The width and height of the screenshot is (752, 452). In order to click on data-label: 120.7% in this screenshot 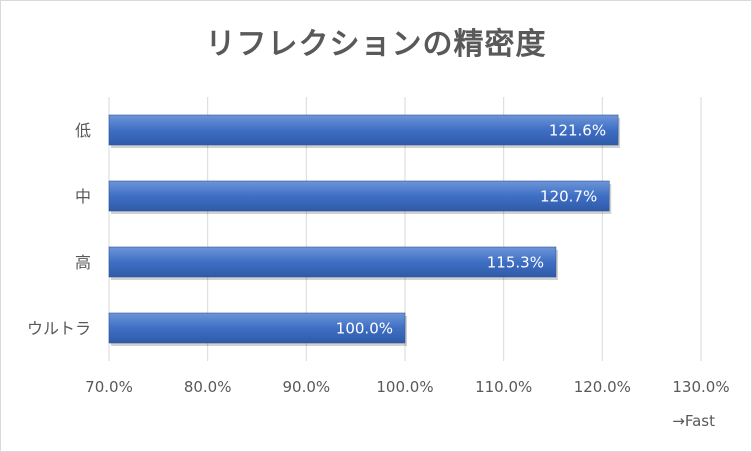, I will do `click(568, 197)`.